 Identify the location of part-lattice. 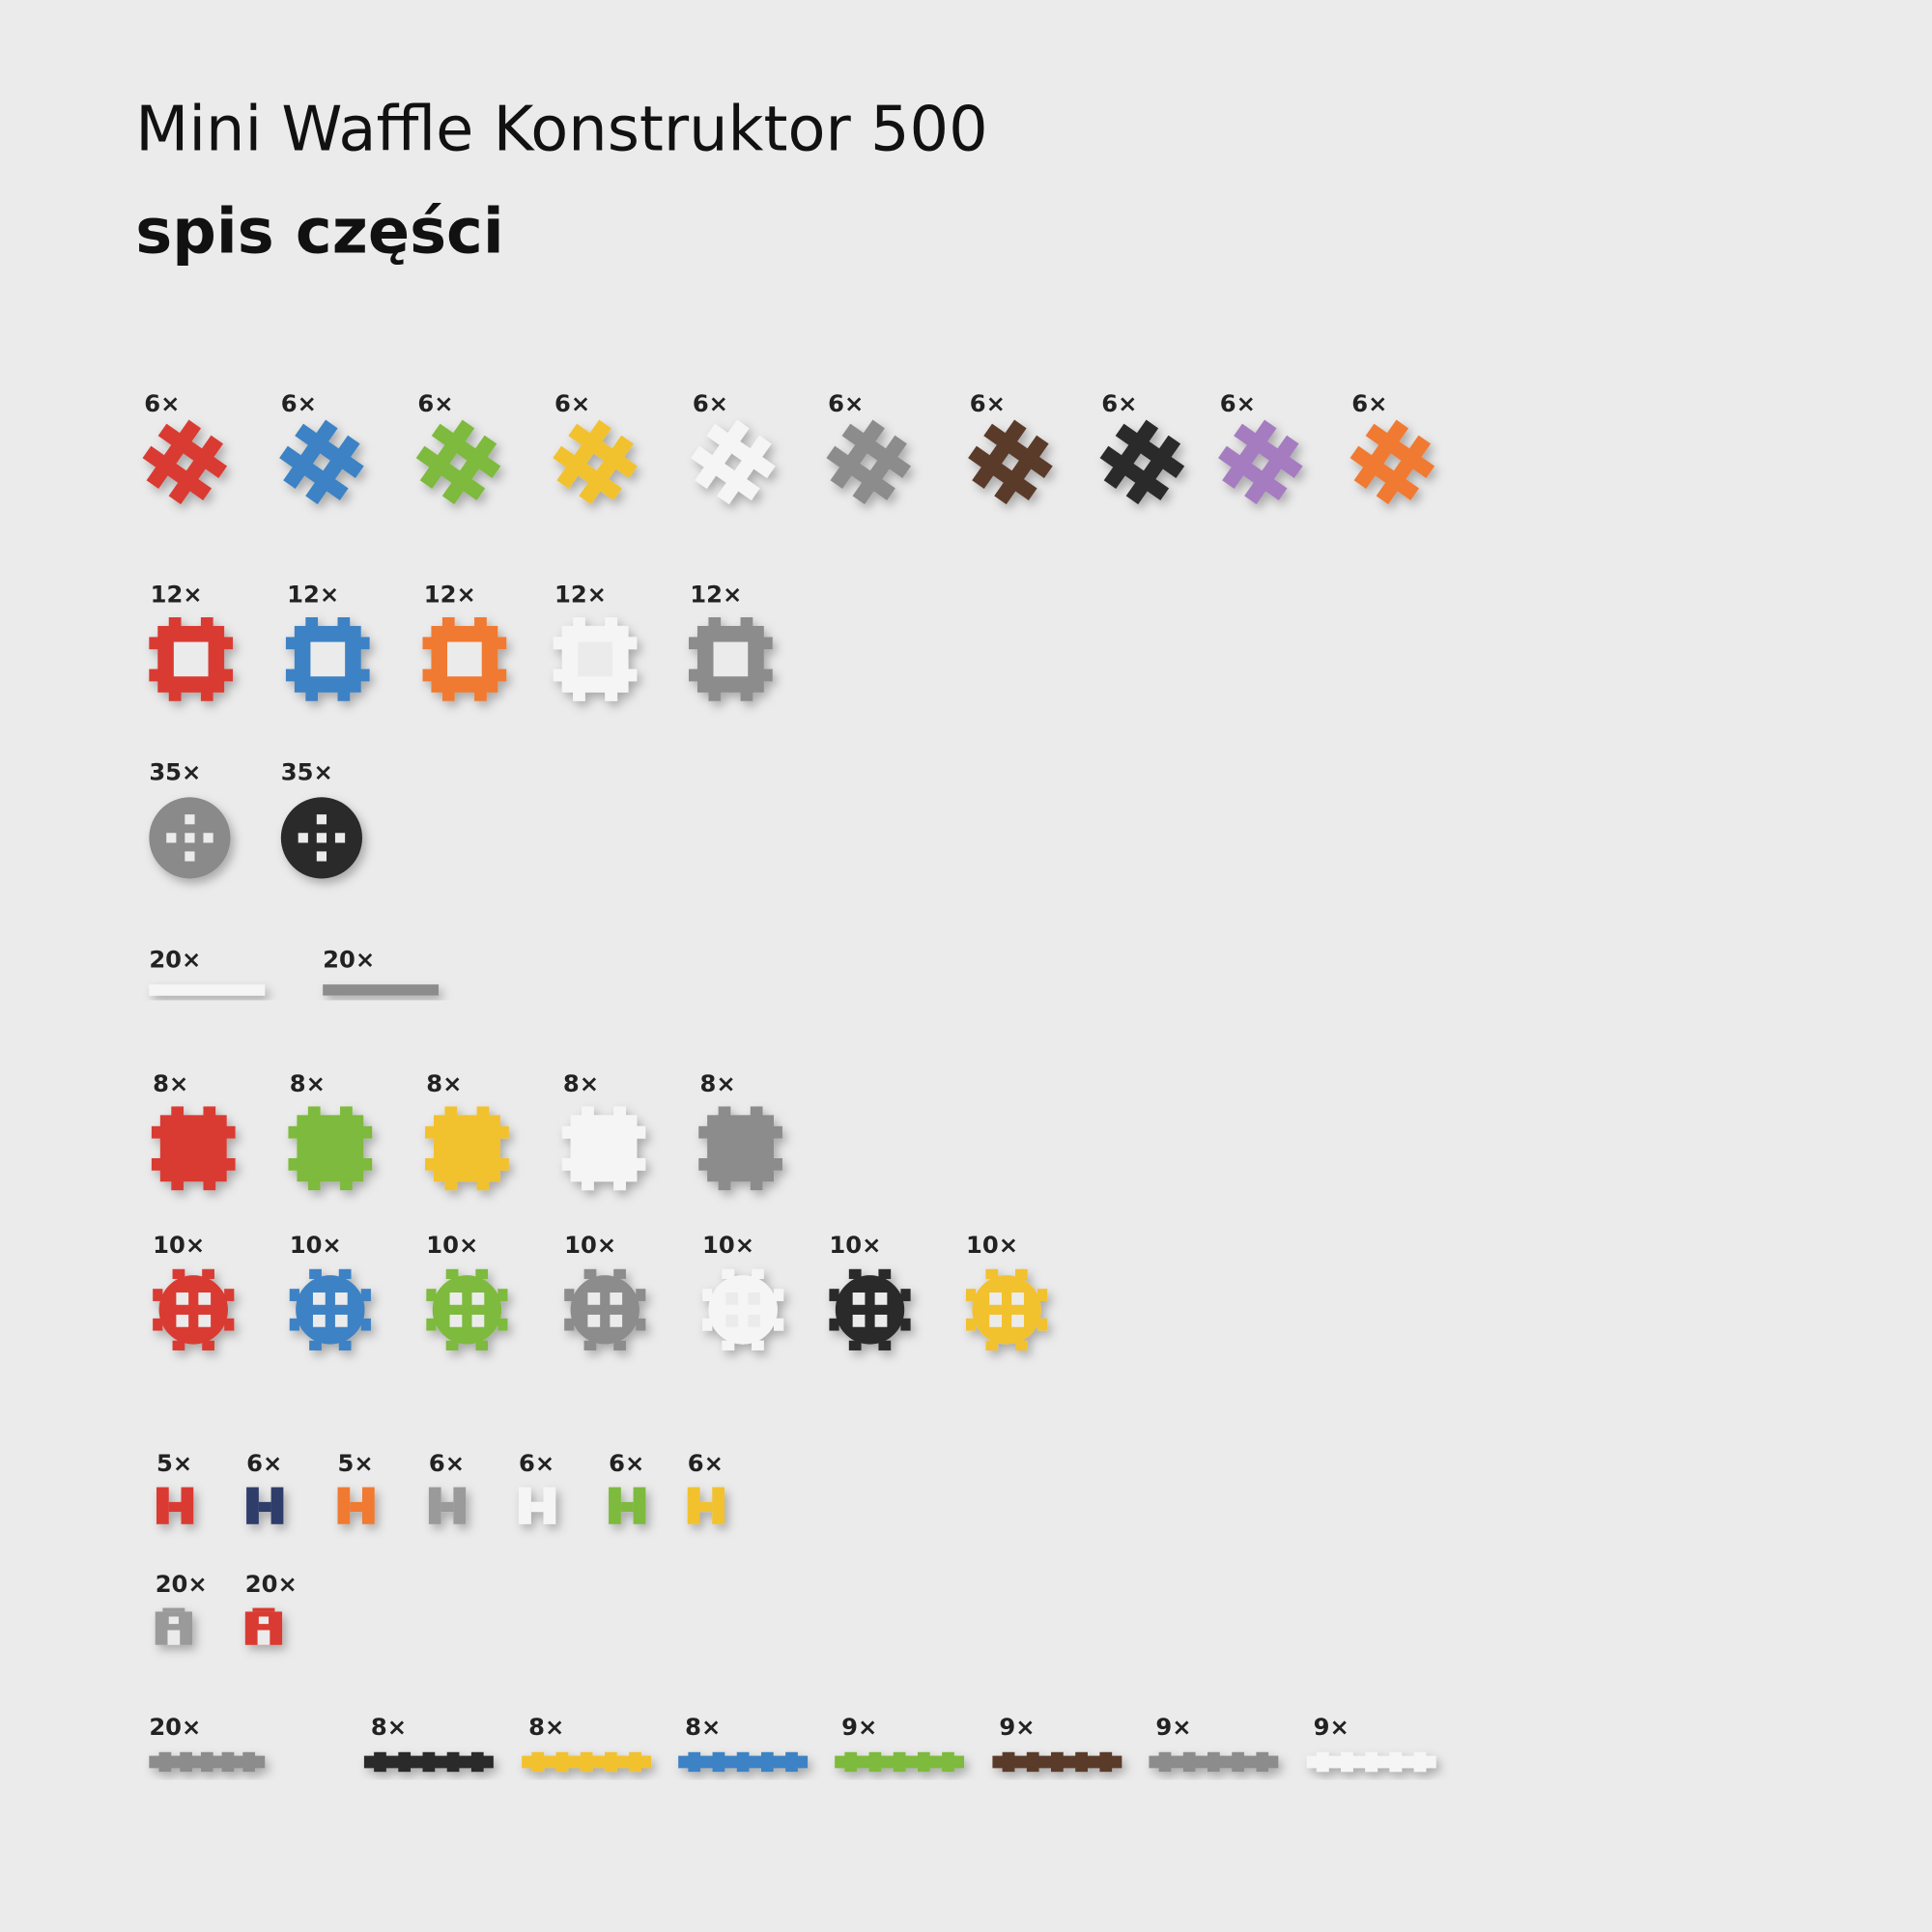
(1260, 462).